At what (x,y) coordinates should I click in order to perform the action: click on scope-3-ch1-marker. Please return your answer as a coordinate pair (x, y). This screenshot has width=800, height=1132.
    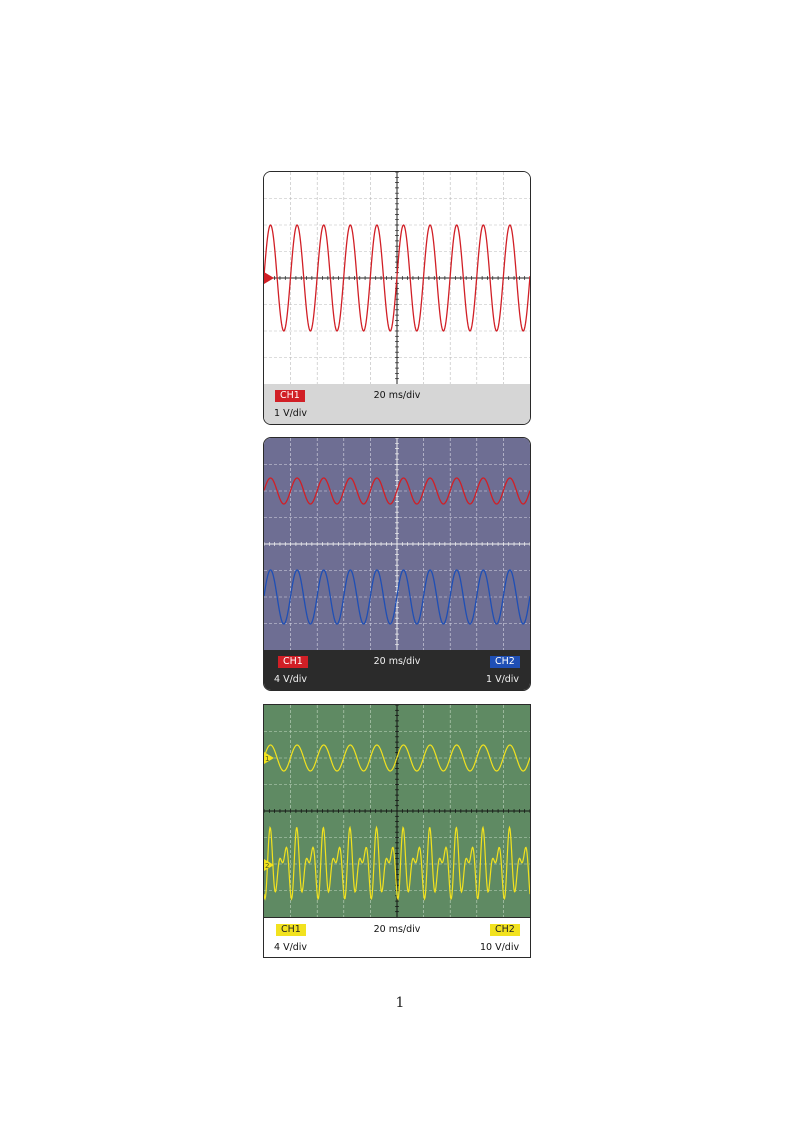
    Looking at the image, I should click on (269, 758).